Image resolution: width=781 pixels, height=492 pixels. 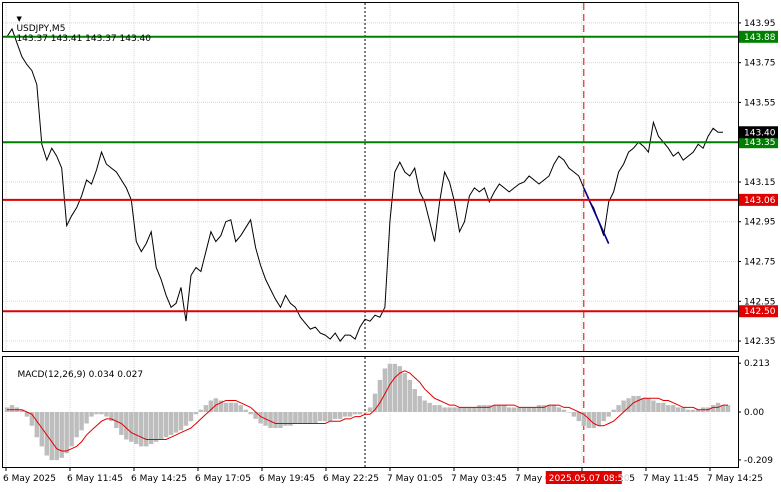 What do you see at coordinates (415, 479) in the screenshot?
I see `x-tick-label: 7 May 01:05` at bounding box center [415, 479].